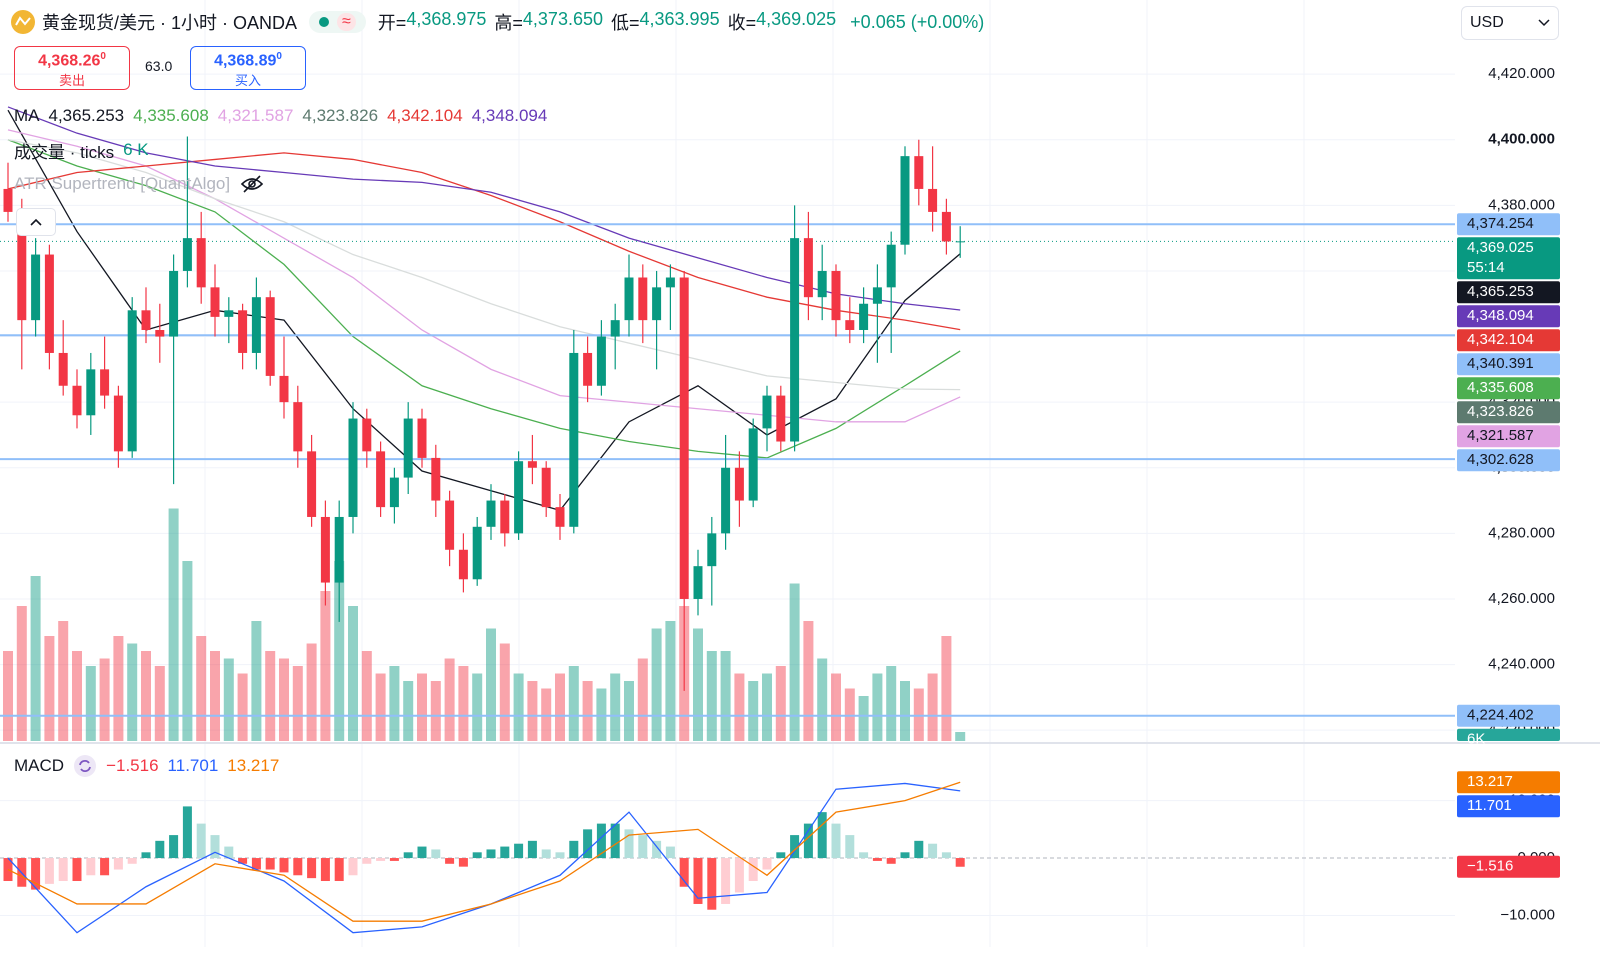  I want to click on macd-icon, so click(85, 766).